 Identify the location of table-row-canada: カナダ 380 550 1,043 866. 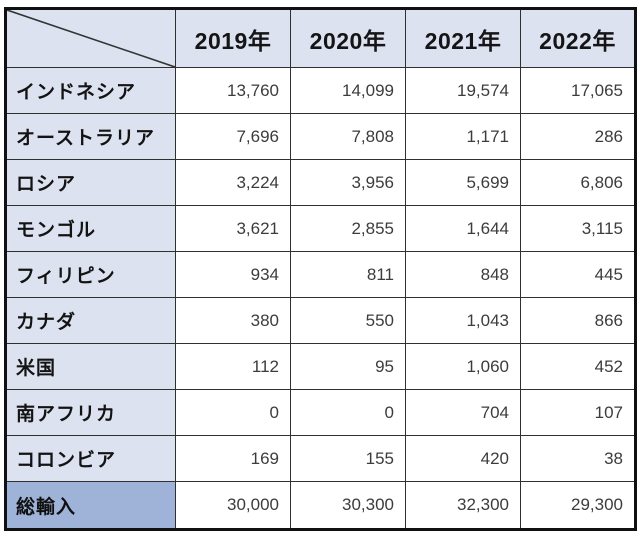
(320, 320).